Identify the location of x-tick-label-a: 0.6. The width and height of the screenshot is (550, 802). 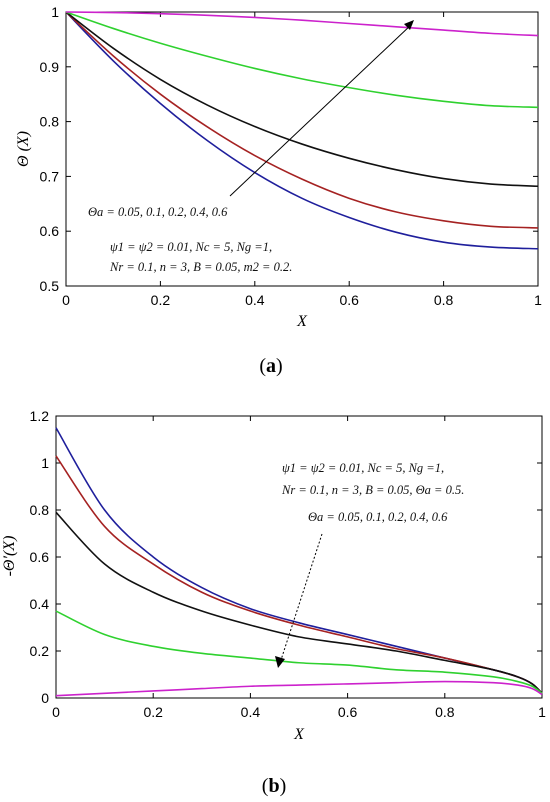
(349, 300).